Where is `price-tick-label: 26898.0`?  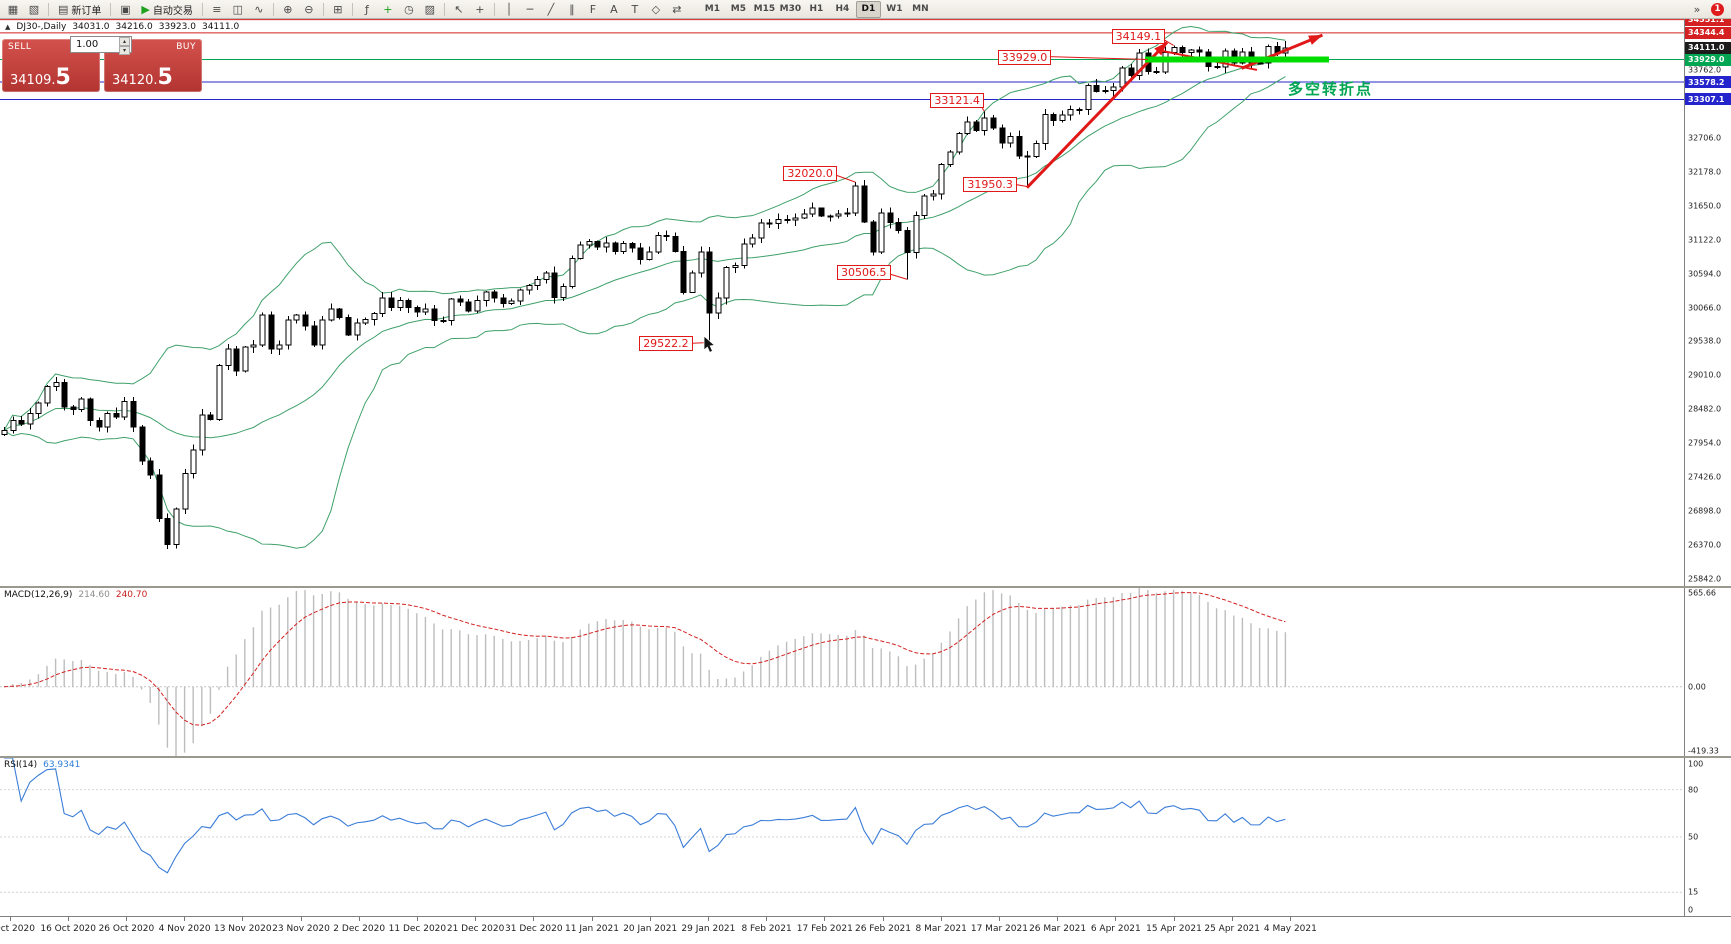 price-tick-label: 26898.0 is located at coordinates (1705, 511).